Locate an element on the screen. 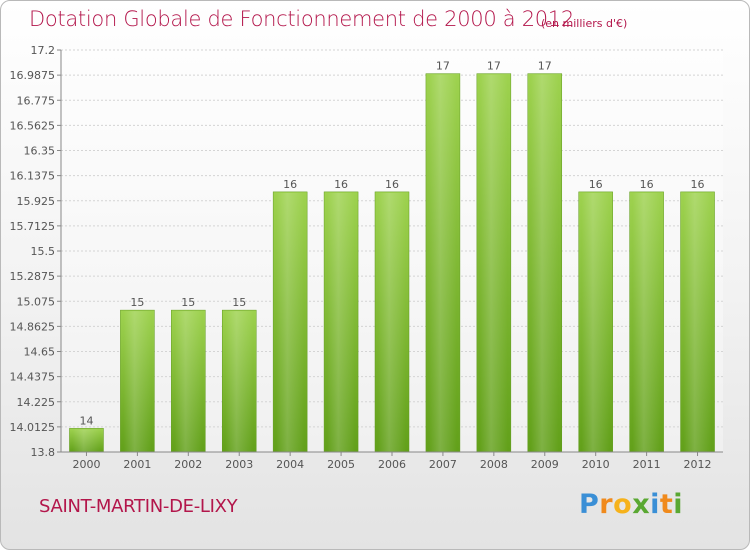 The width and height of the screenshot is (750, 550). x-tick-label-2005: 2005 is located at coordinates (341, 464).